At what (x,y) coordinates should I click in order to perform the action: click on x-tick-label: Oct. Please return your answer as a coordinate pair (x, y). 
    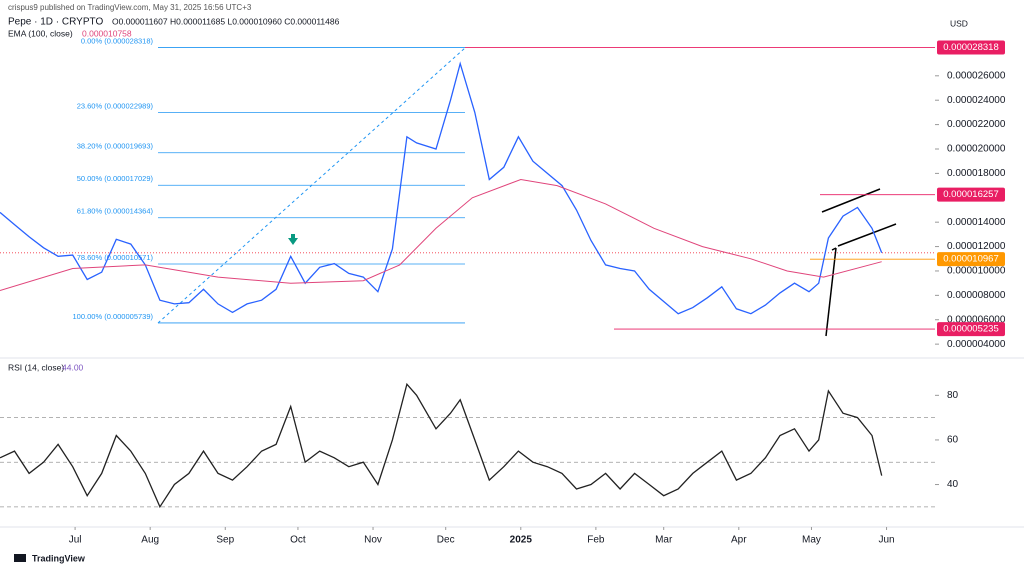
    Looking at the image, I should click on (298, 540).